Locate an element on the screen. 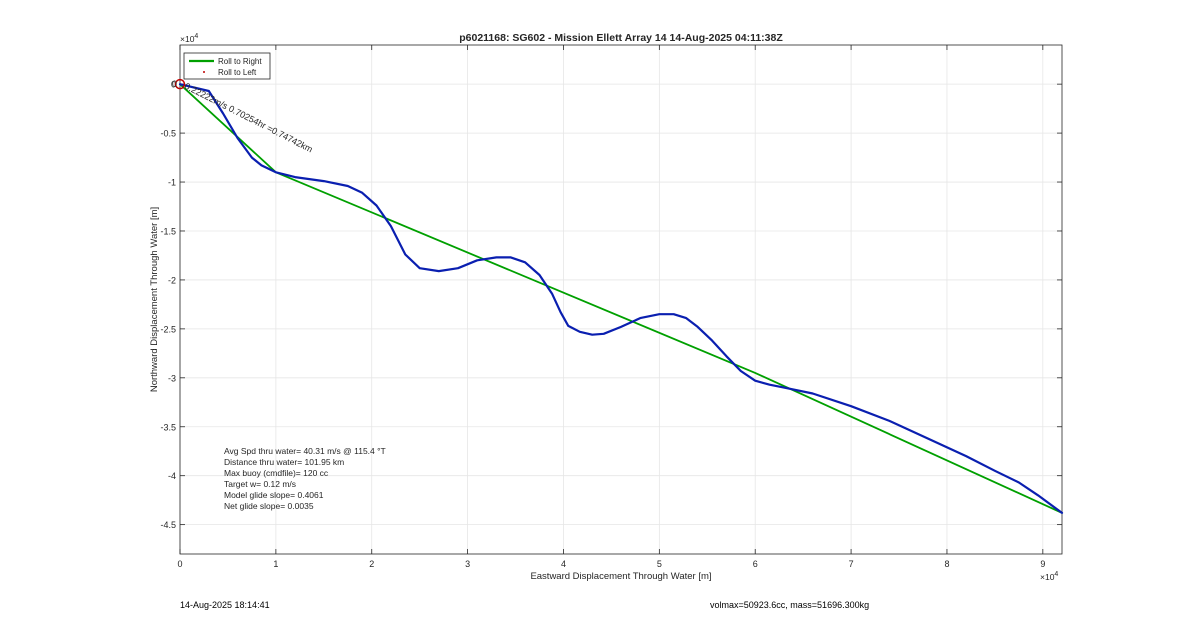  legend-label-roll-to-right: Roll to Right is located at coordinates (240, 61).